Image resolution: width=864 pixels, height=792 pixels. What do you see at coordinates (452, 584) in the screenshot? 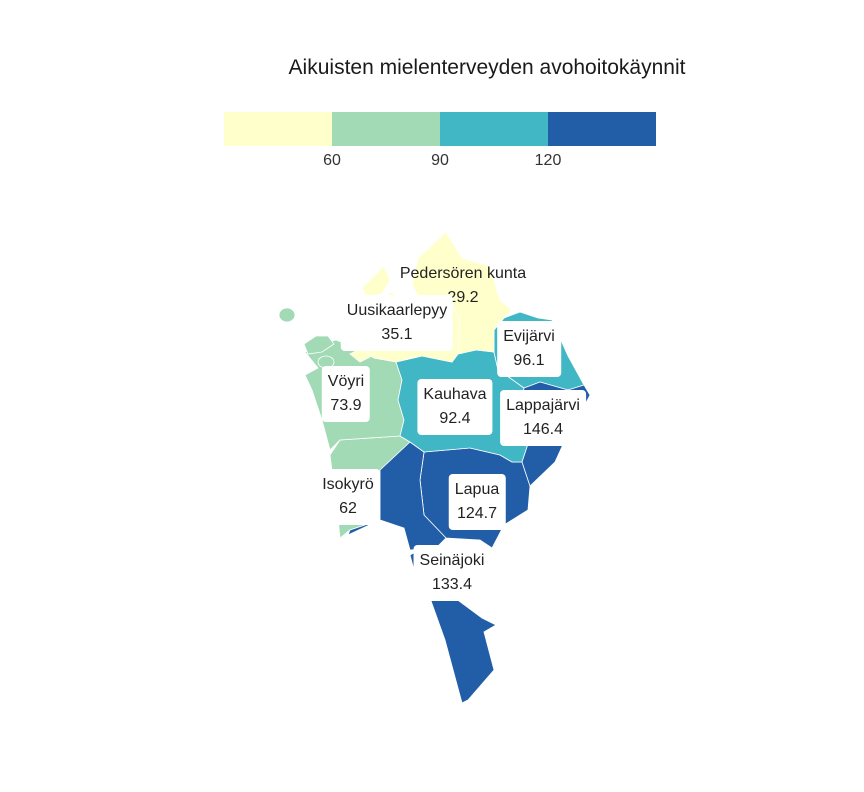
I see `label-value: 133.4` at bounding box center [452, 584].